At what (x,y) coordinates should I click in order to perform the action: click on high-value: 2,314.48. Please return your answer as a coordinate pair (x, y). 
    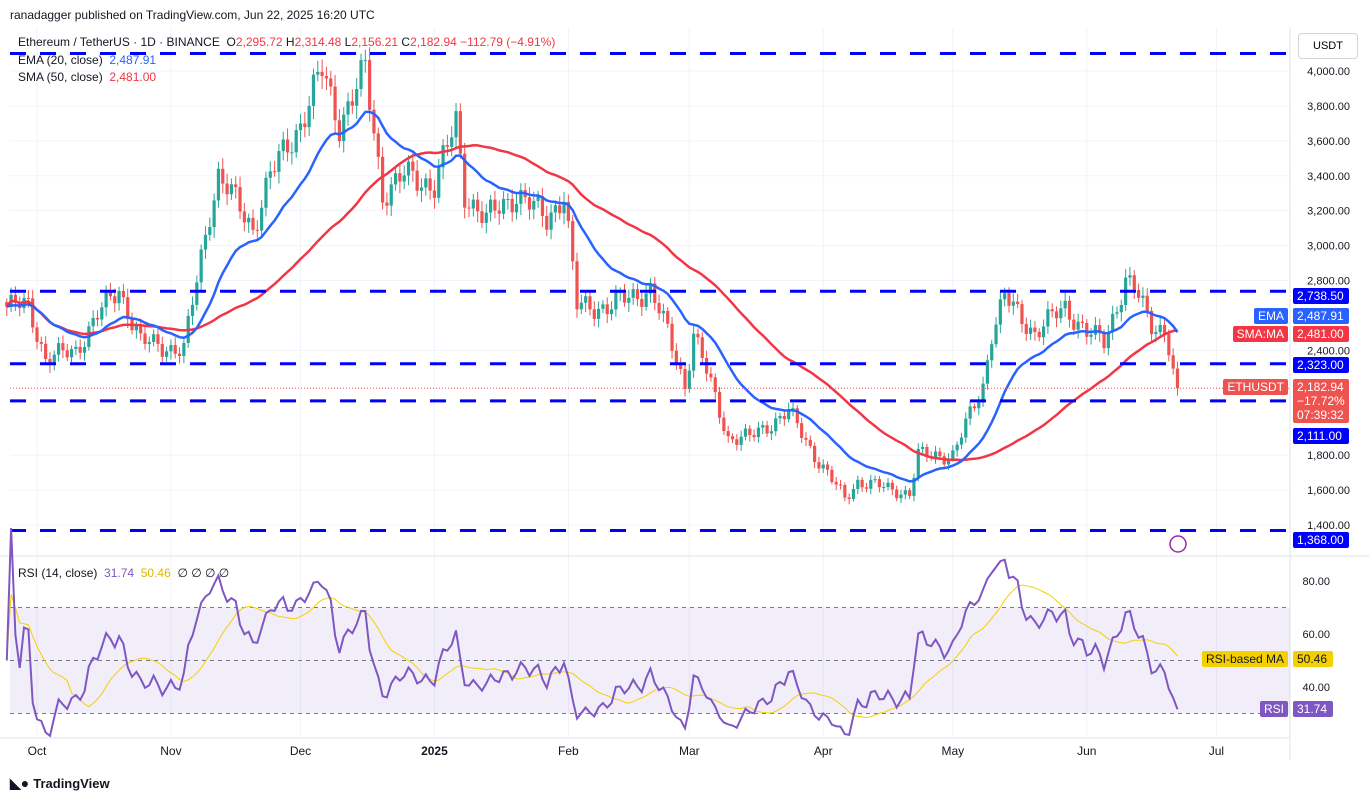
    Looking at the image, I should click on (318, 42).